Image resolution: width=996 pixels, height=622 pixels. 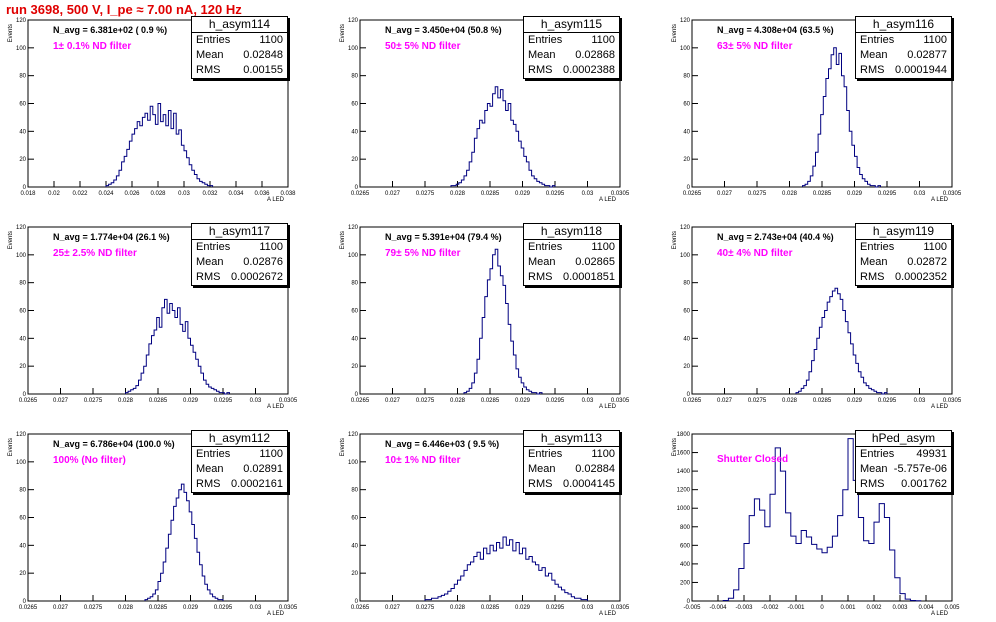 What do you see at coordinates (257, 484) in the screenshot?
I see `stats-value: 0.0002161` at bounding box center [257, 484].